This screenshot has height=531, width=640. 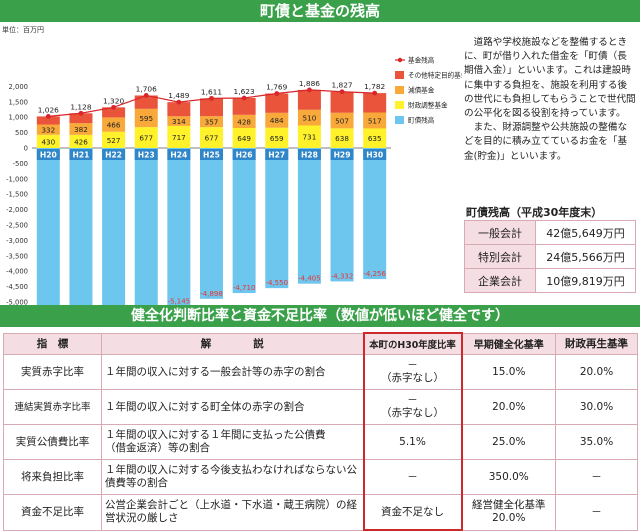 I want to click on bar-value-label: 430, so click(x=48, y=141).